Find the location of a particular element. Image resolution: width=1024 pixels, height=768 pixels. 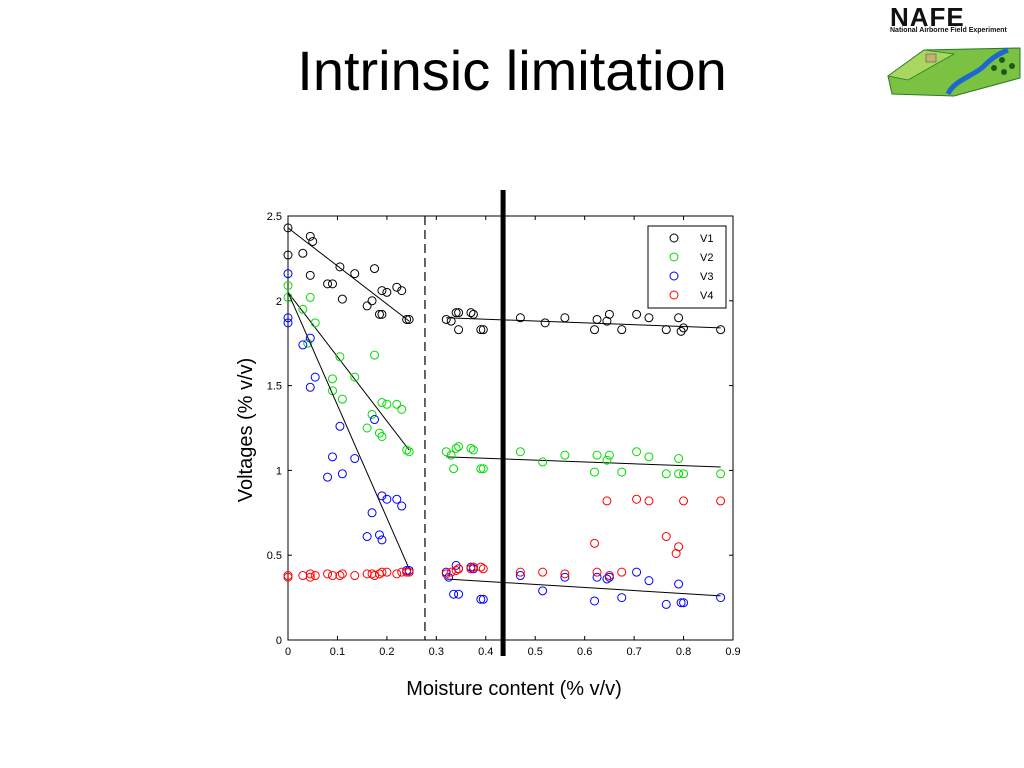

trend-line-v2 is located at coordinates (348, 371).